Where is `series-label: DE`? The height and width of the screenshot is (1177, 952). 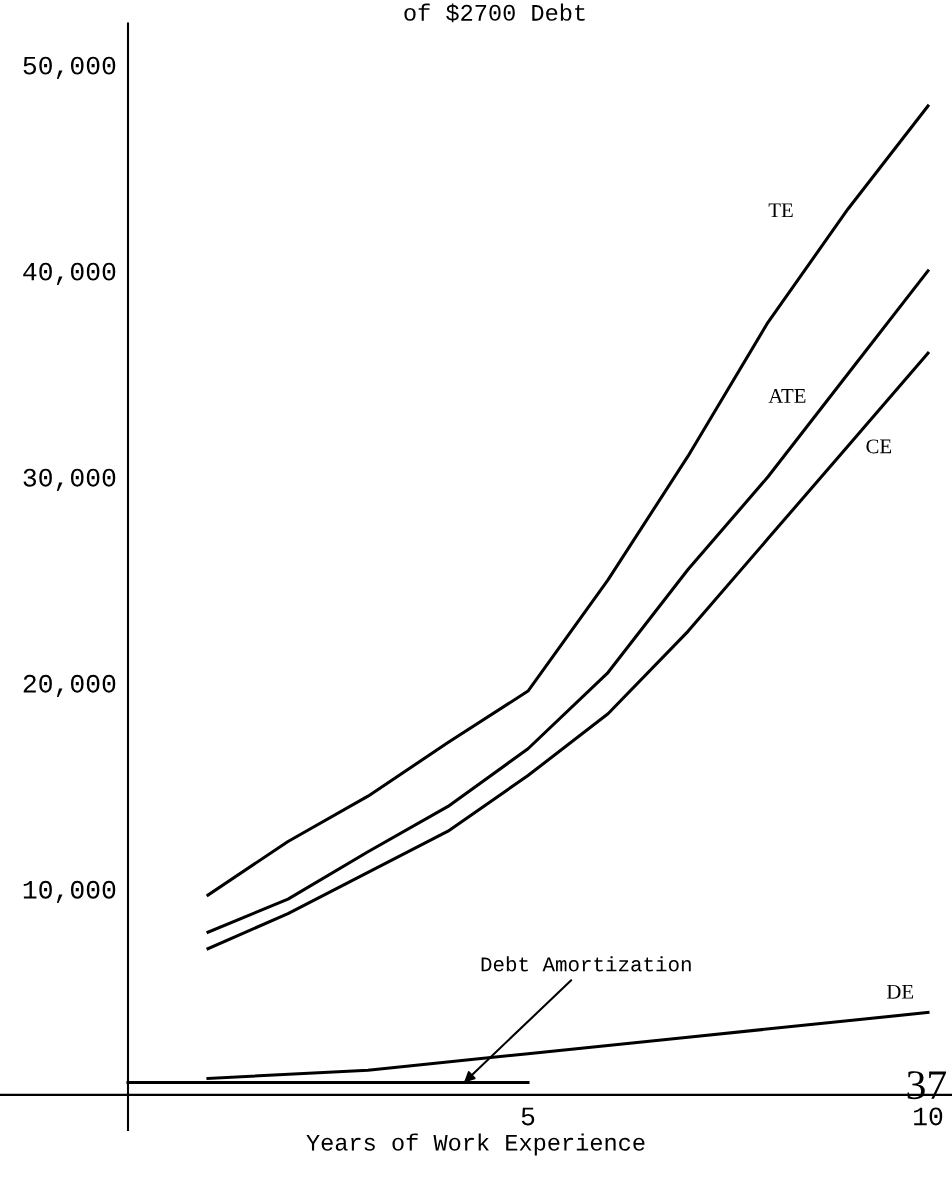 series-label: DE is located at coordinates (900, 991).